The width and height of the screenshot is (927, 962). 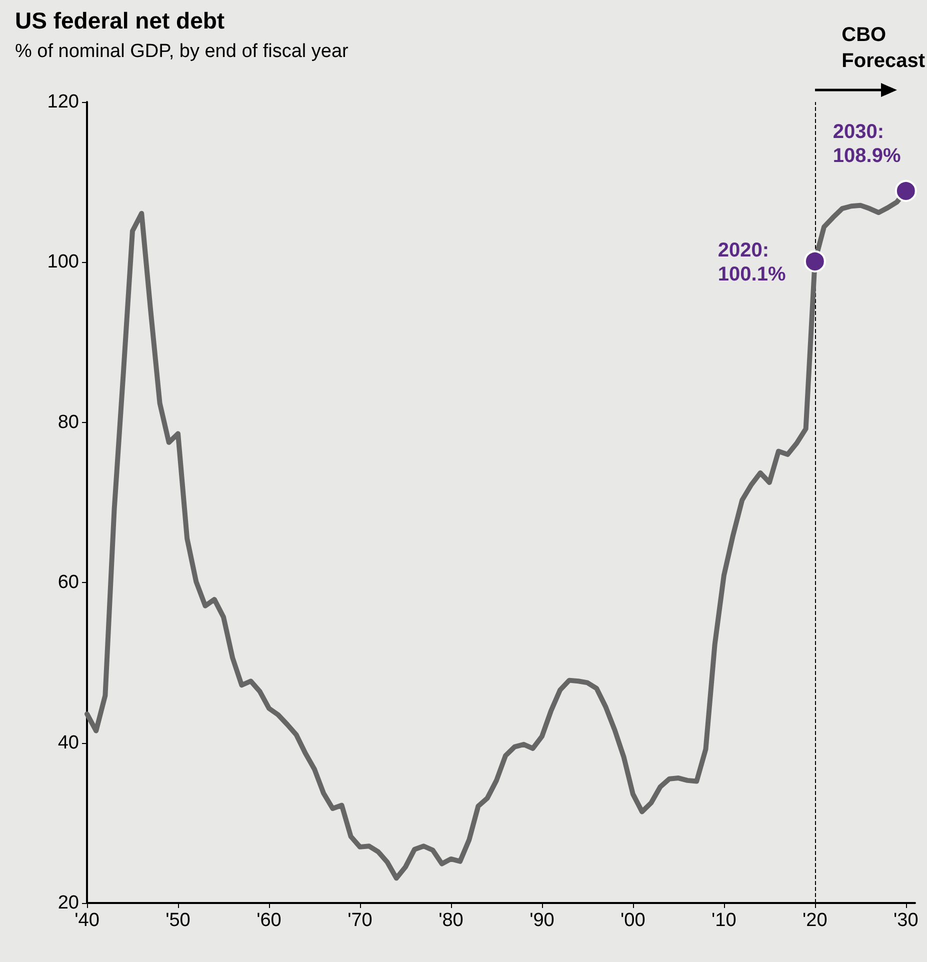 What do you see at coordinates (633, 920) in the screenshot?
I see `x-tick-label: '00` at bounding box center [633, 920].